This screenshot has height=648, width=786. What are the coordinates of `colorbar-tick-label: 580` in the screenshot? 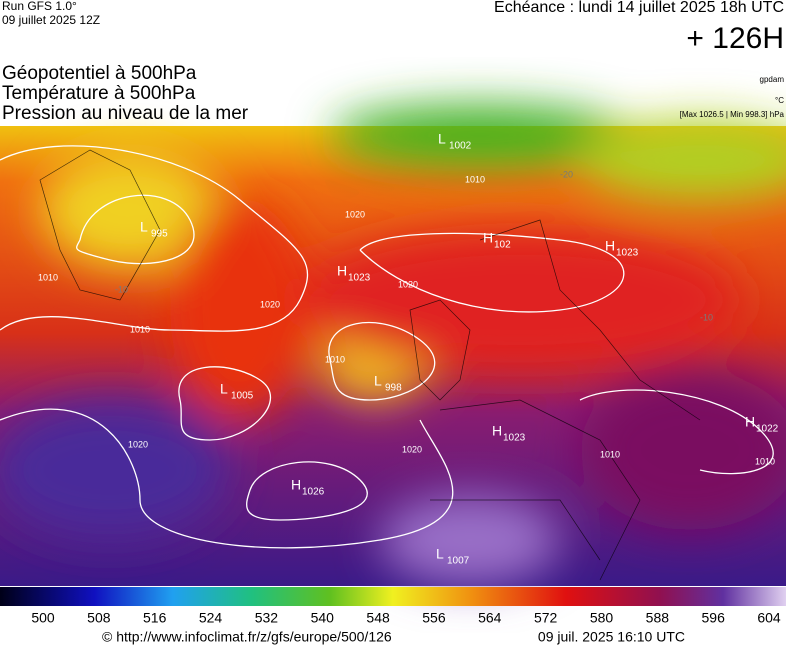 It's located at (602, 618).